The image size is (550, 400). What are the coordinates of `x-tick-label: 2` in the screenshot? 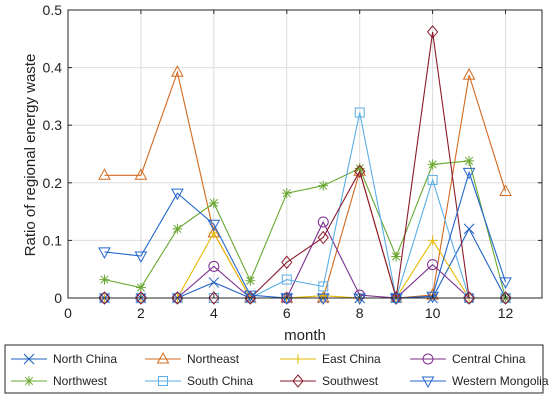 It's located at (141, 313).